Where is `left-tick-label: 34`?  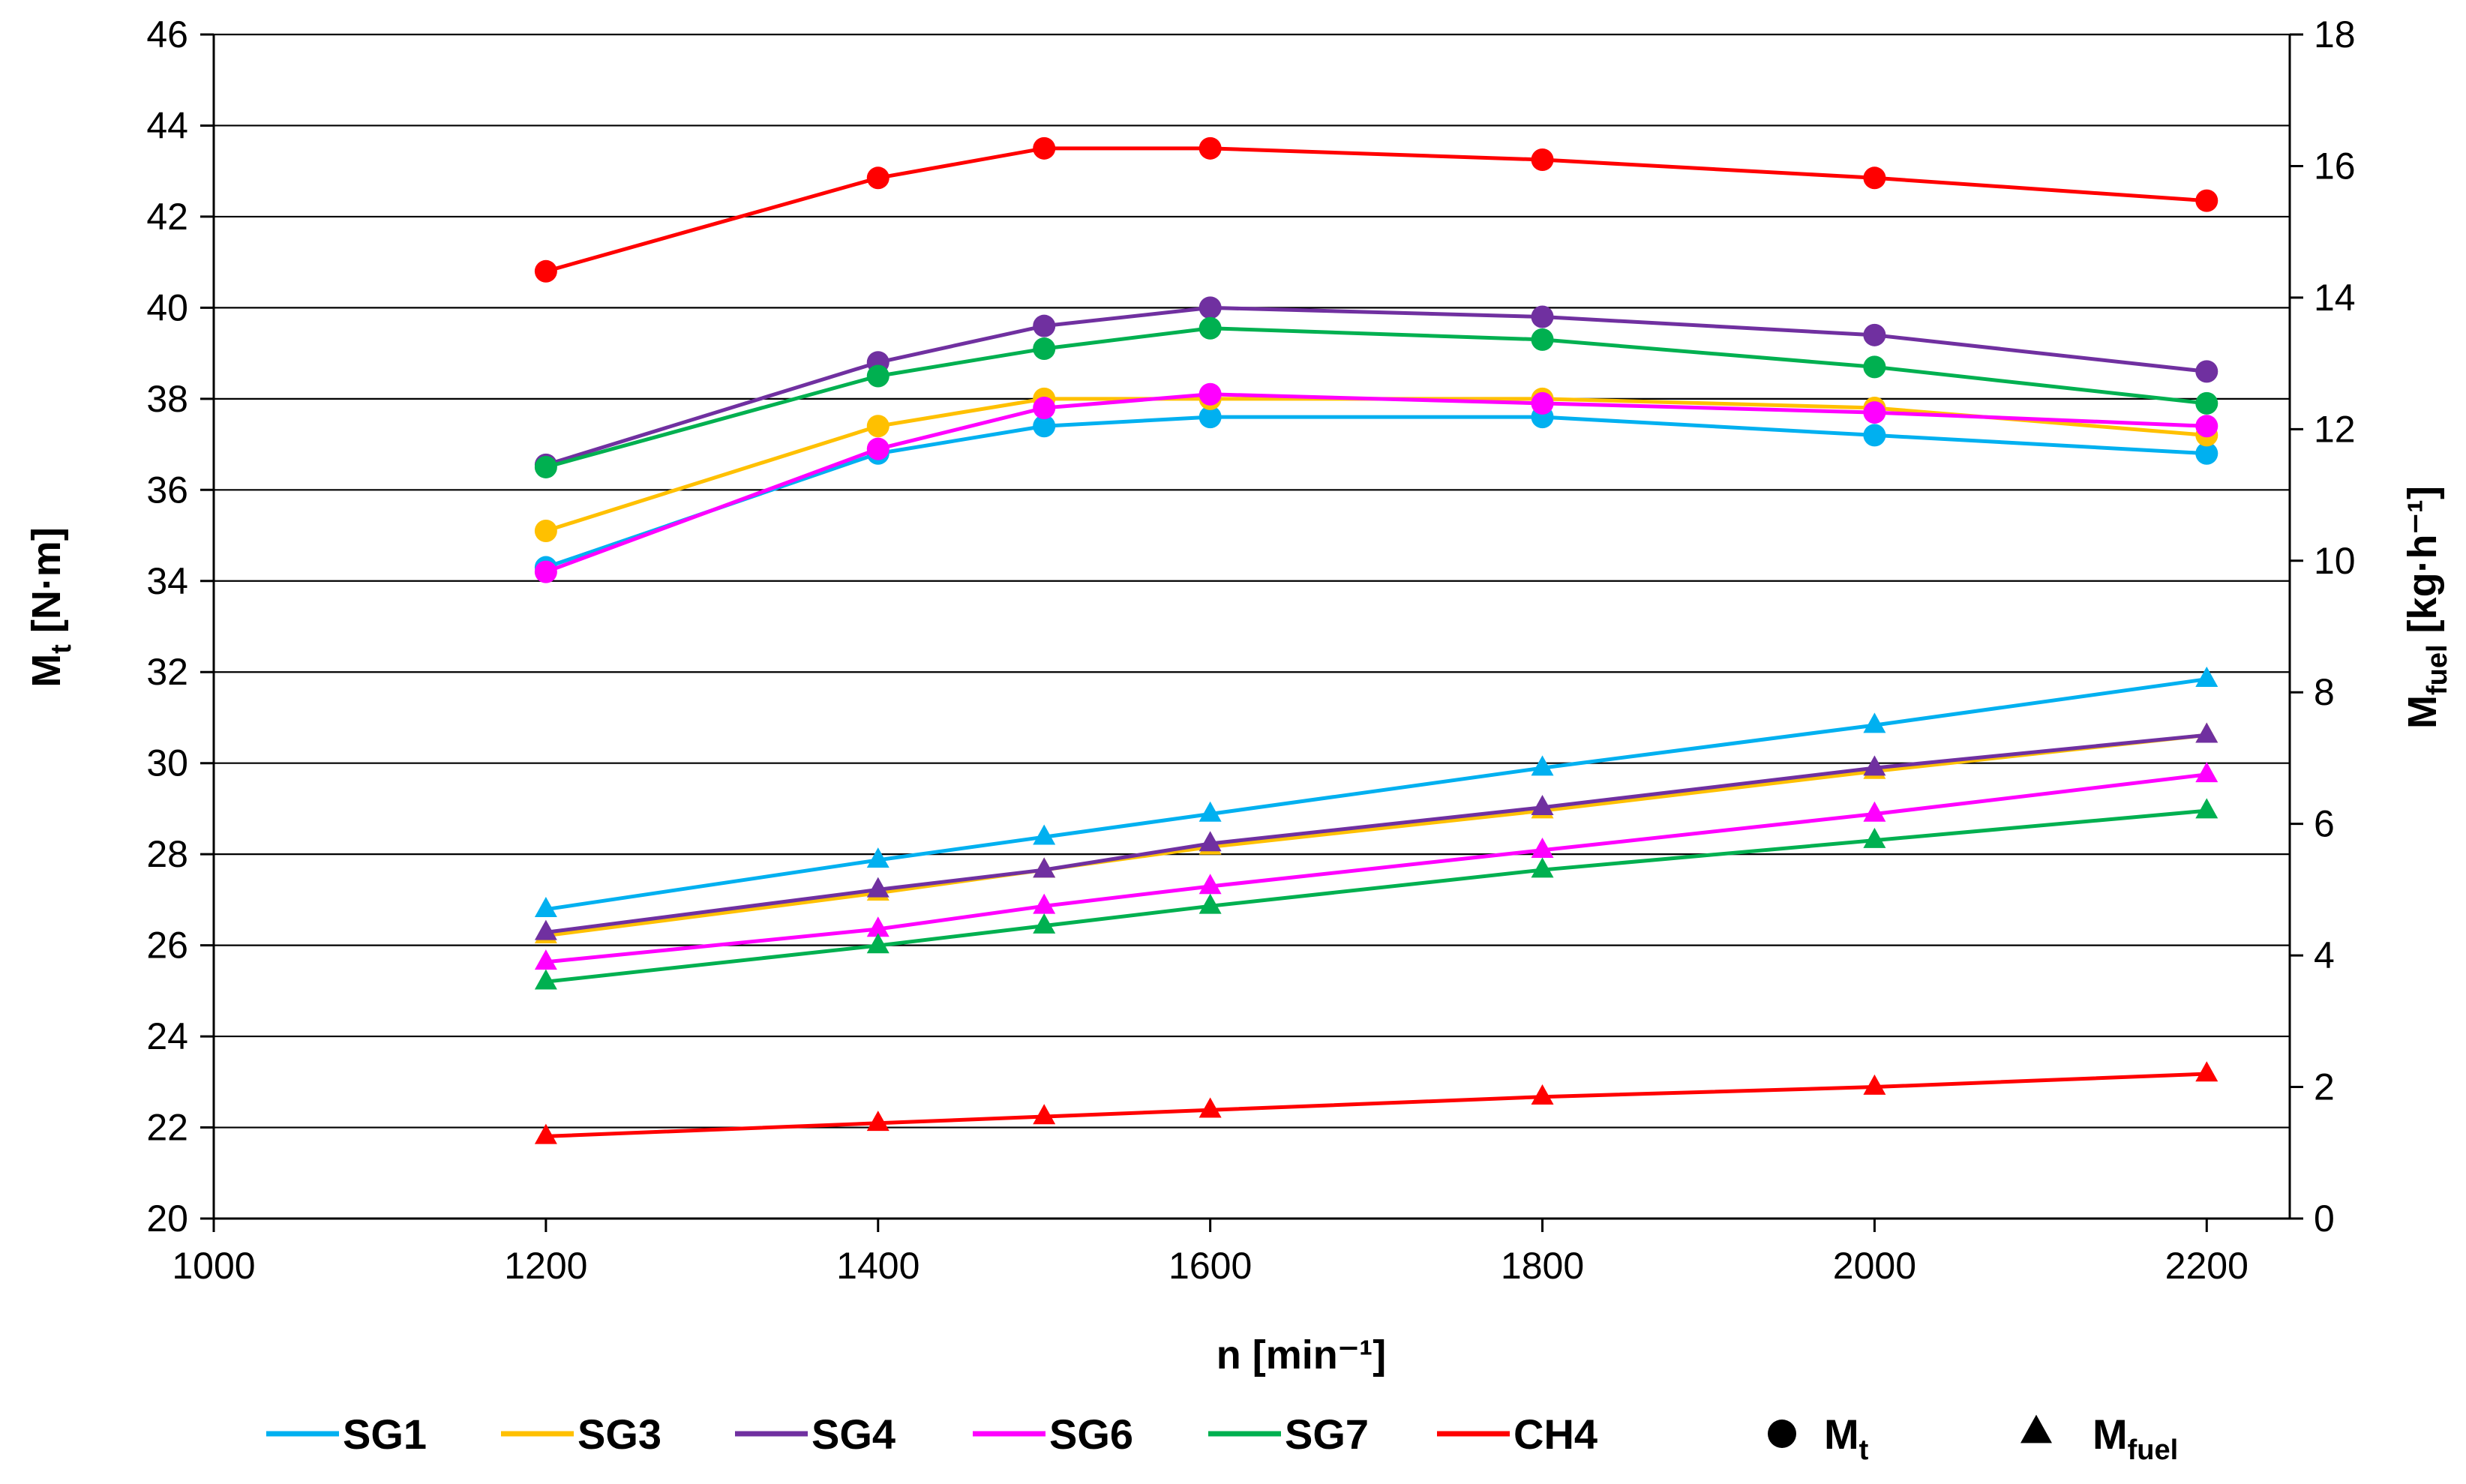 left-tick-label: 34 is located at coordinates (167, 581).